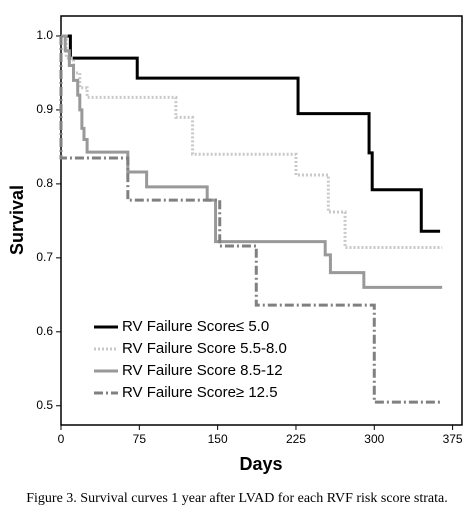 Image resolution: width=474 pixels, height=511 pixels. Describe the element at coordinates (296, 439) in the screenshot. I see `x-tick-label: 225` at that location.